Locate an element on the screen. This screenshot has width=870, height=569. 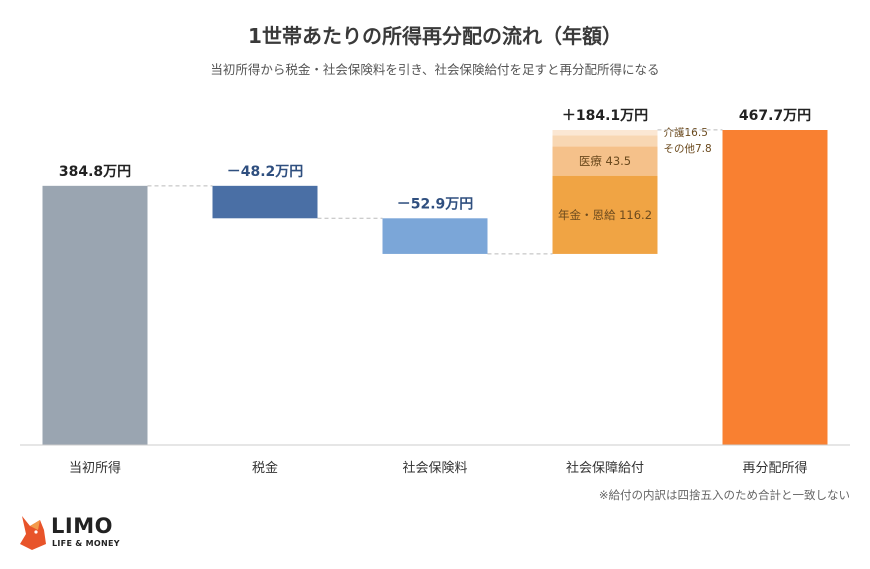
logo-tagline: LIFE & MONEY is located at coordinates (86, 543).